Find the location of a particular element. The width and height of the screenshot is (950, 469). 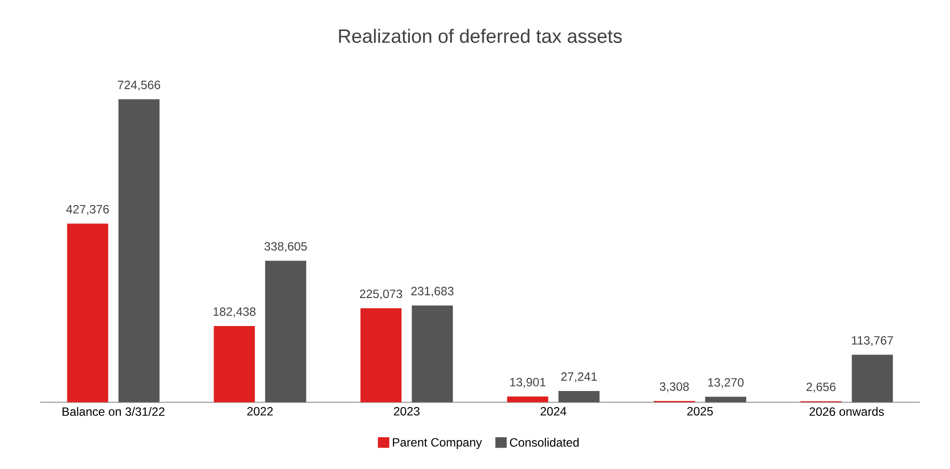

data-label: 27,241 is located at coordinates (579, 377).